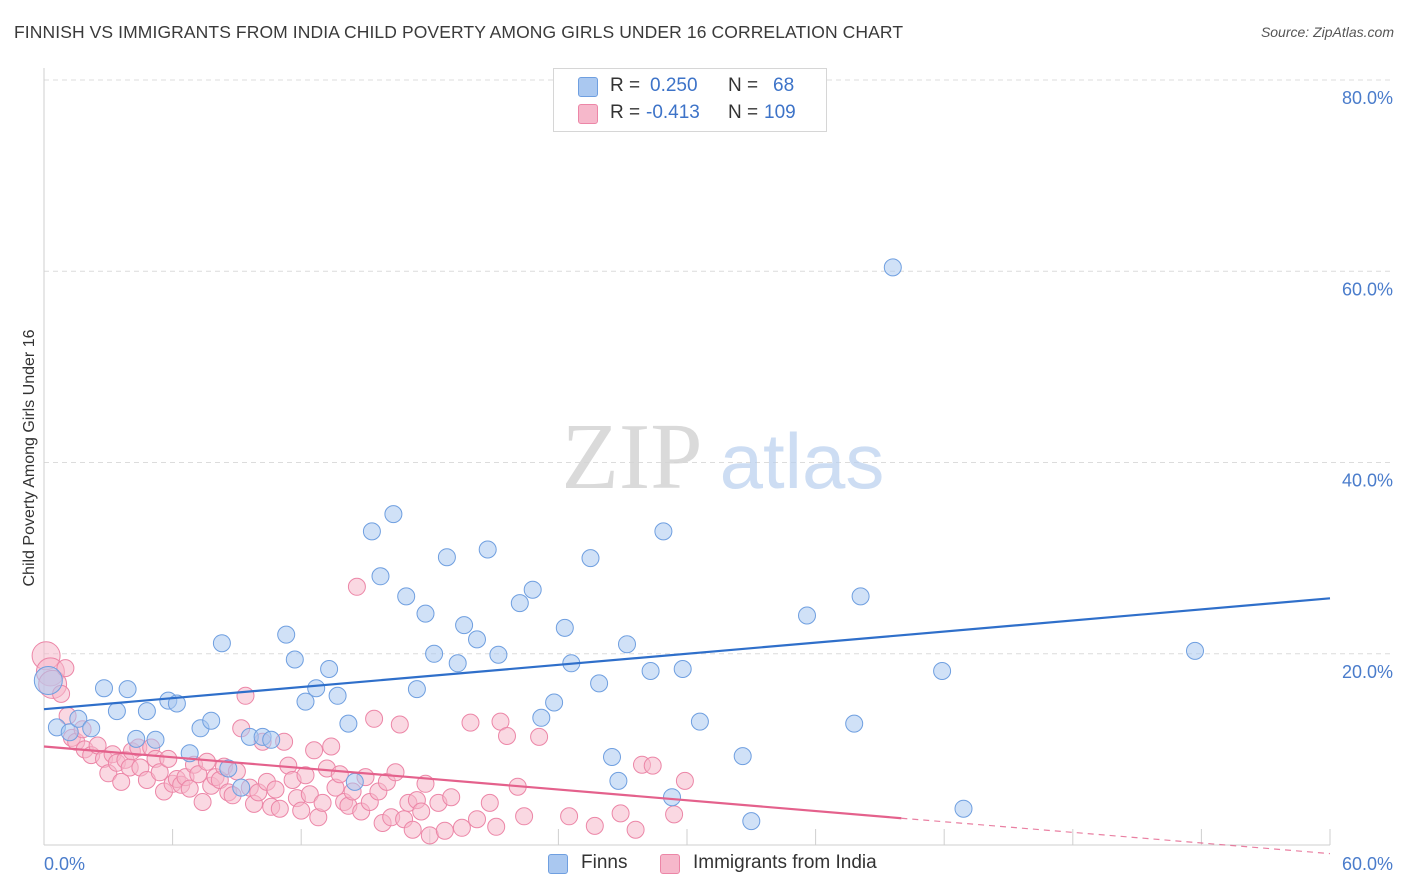 This screenshot has width=1406, height=892. Describe the element at coordinates (670, 864) in the screenshot. I see `series-legend-swatch-india` at that location.